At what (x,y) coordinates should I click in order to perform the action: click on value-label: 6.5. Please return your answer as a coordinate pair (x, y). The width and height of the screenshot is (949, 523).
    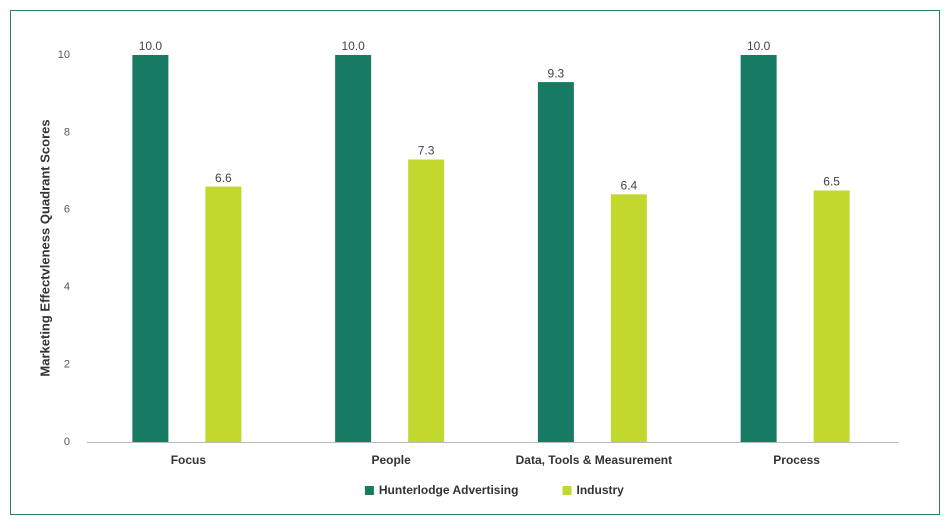
    Looking at the image, I should click on (831, 182).